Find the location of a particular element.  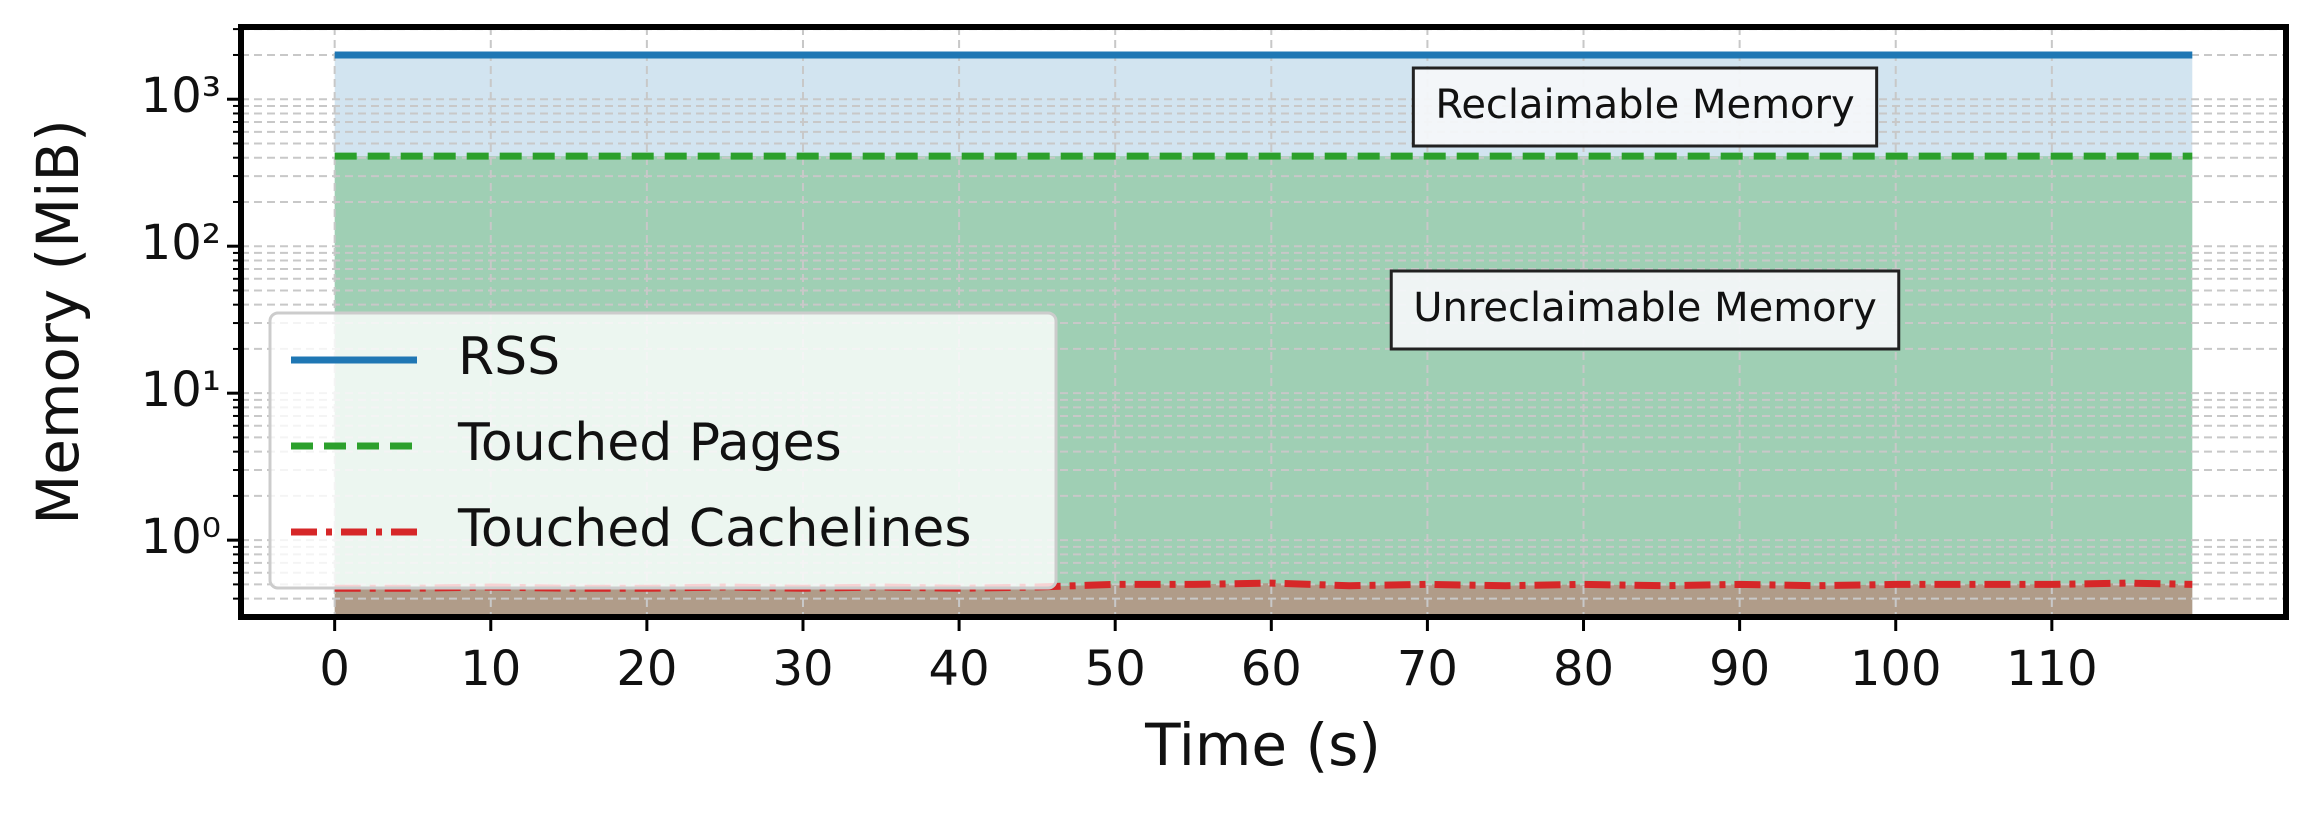

legend-label: Touched Cachelines is located at coordinates (714, 529).